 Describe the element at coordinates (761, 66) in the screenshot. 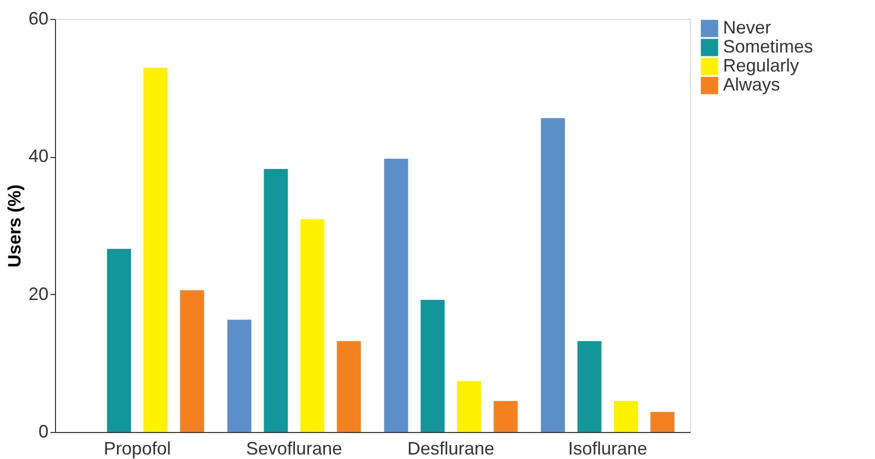

I see `legend-label: Regularly` at that location.